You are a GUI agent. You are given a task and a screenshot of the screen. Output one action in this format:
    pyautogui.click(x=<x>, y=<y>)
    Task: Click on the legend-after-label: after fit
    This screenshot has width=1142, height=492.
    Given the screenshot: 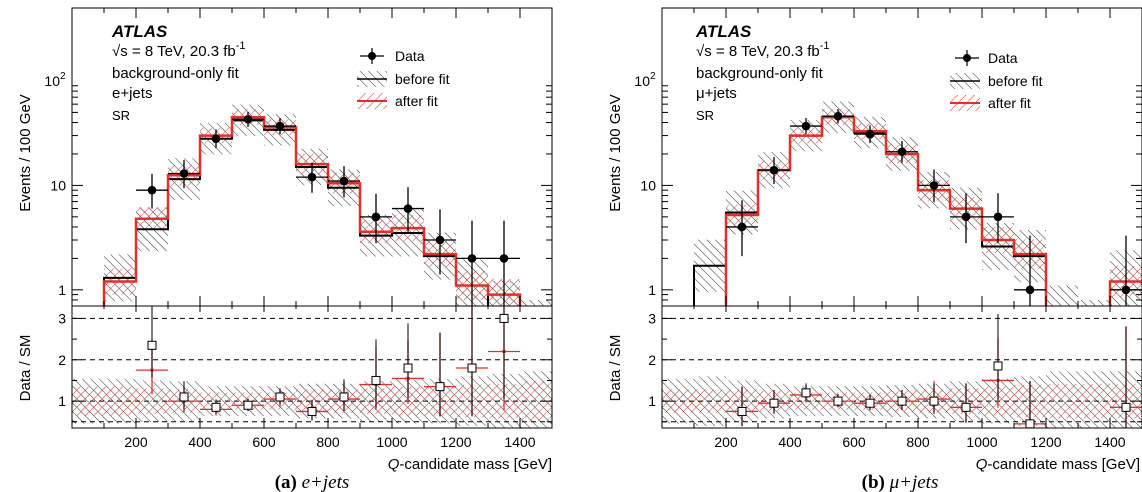 What is the action you would take?
    pyautogui.click(x=1009, y=103)
    